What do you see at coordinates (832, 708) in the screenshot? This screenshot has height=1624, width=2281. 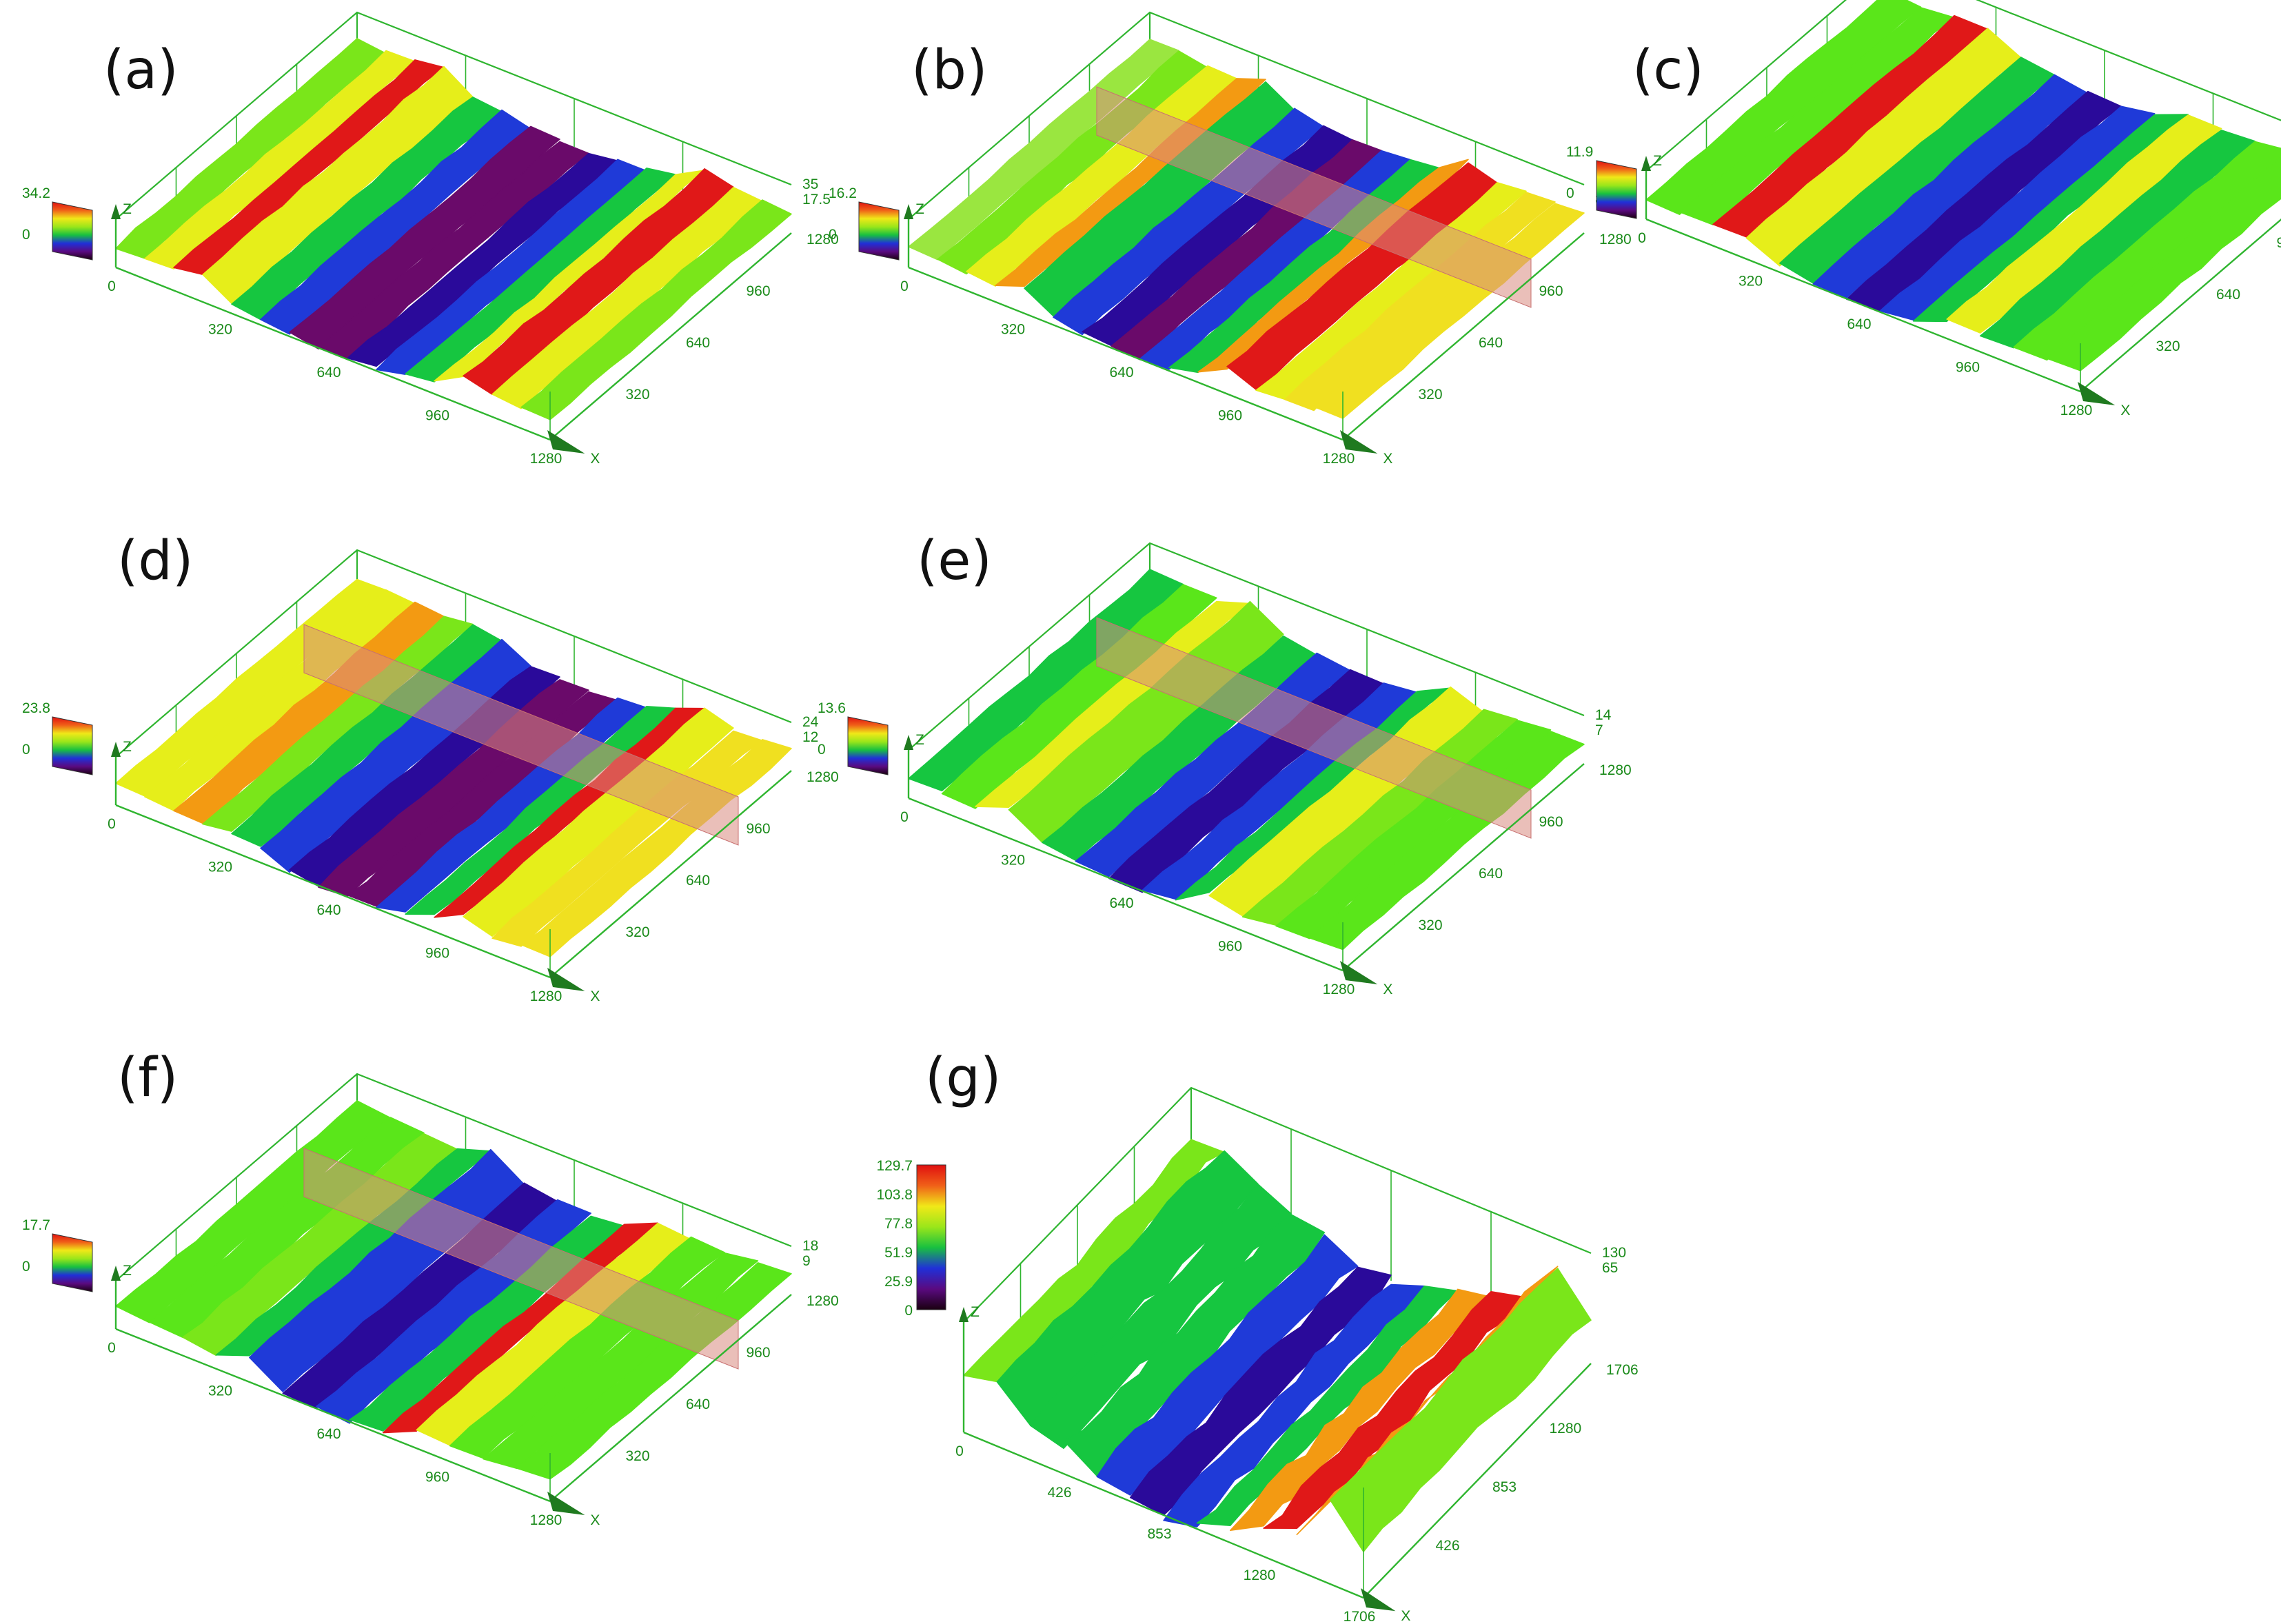 I see `colorbar-max: 13.6` at bounding box center [832, 708].